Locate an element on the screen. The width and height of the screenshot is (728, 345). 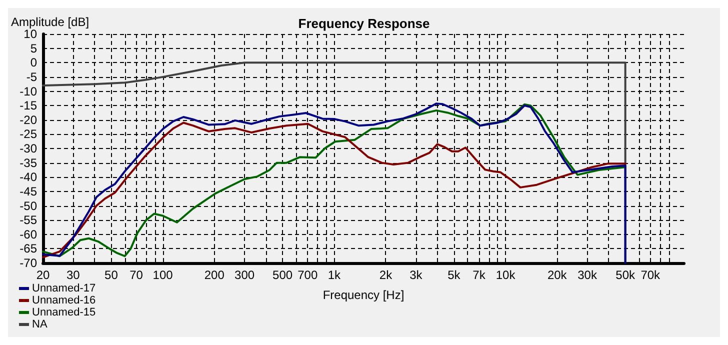
chart-title: Frequency Response is located at coordinates (364, 23).